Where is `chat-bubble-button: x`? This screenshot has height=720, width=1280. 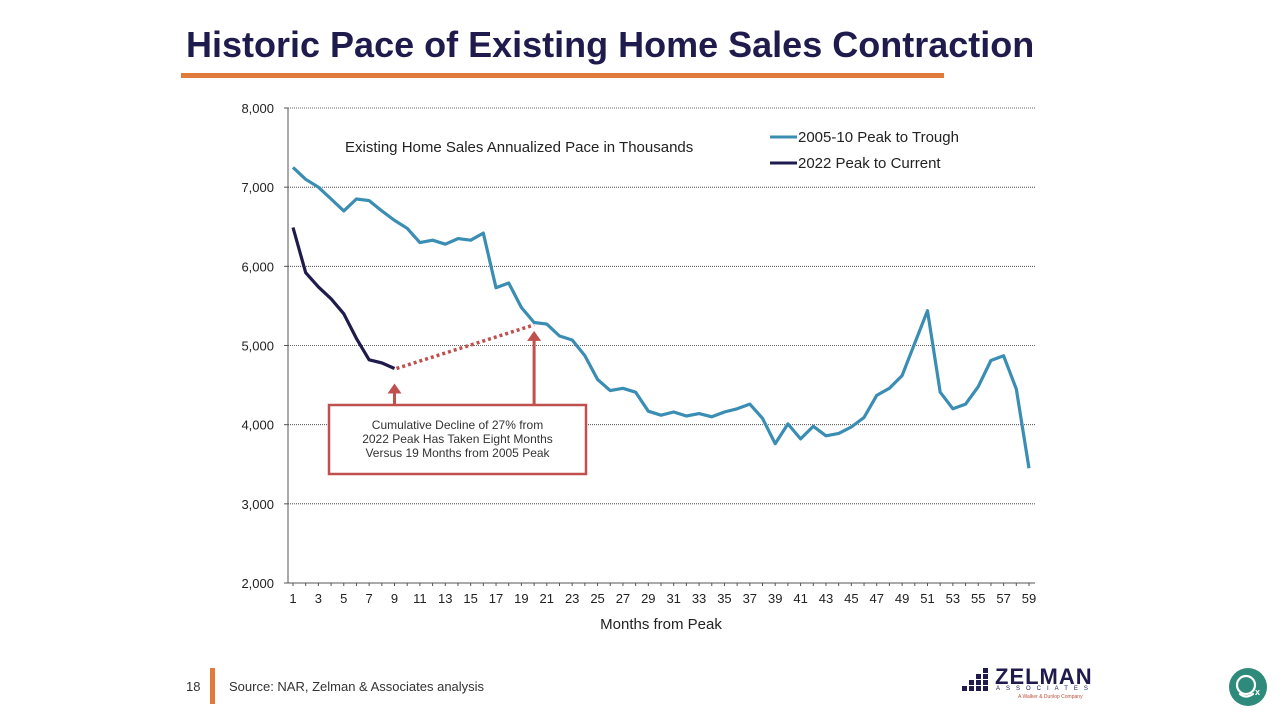
chat-bubble-button: x is located at coordinates (1248, 687).